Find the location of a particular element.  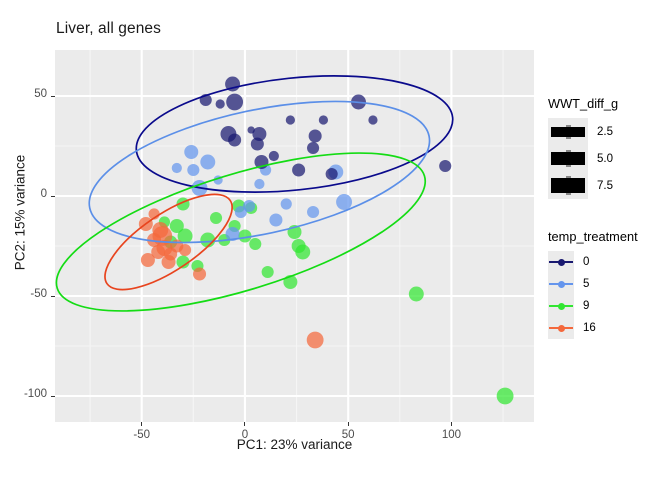

size-legend-title: WWT_diff_g is located at coordinates (583, 103).